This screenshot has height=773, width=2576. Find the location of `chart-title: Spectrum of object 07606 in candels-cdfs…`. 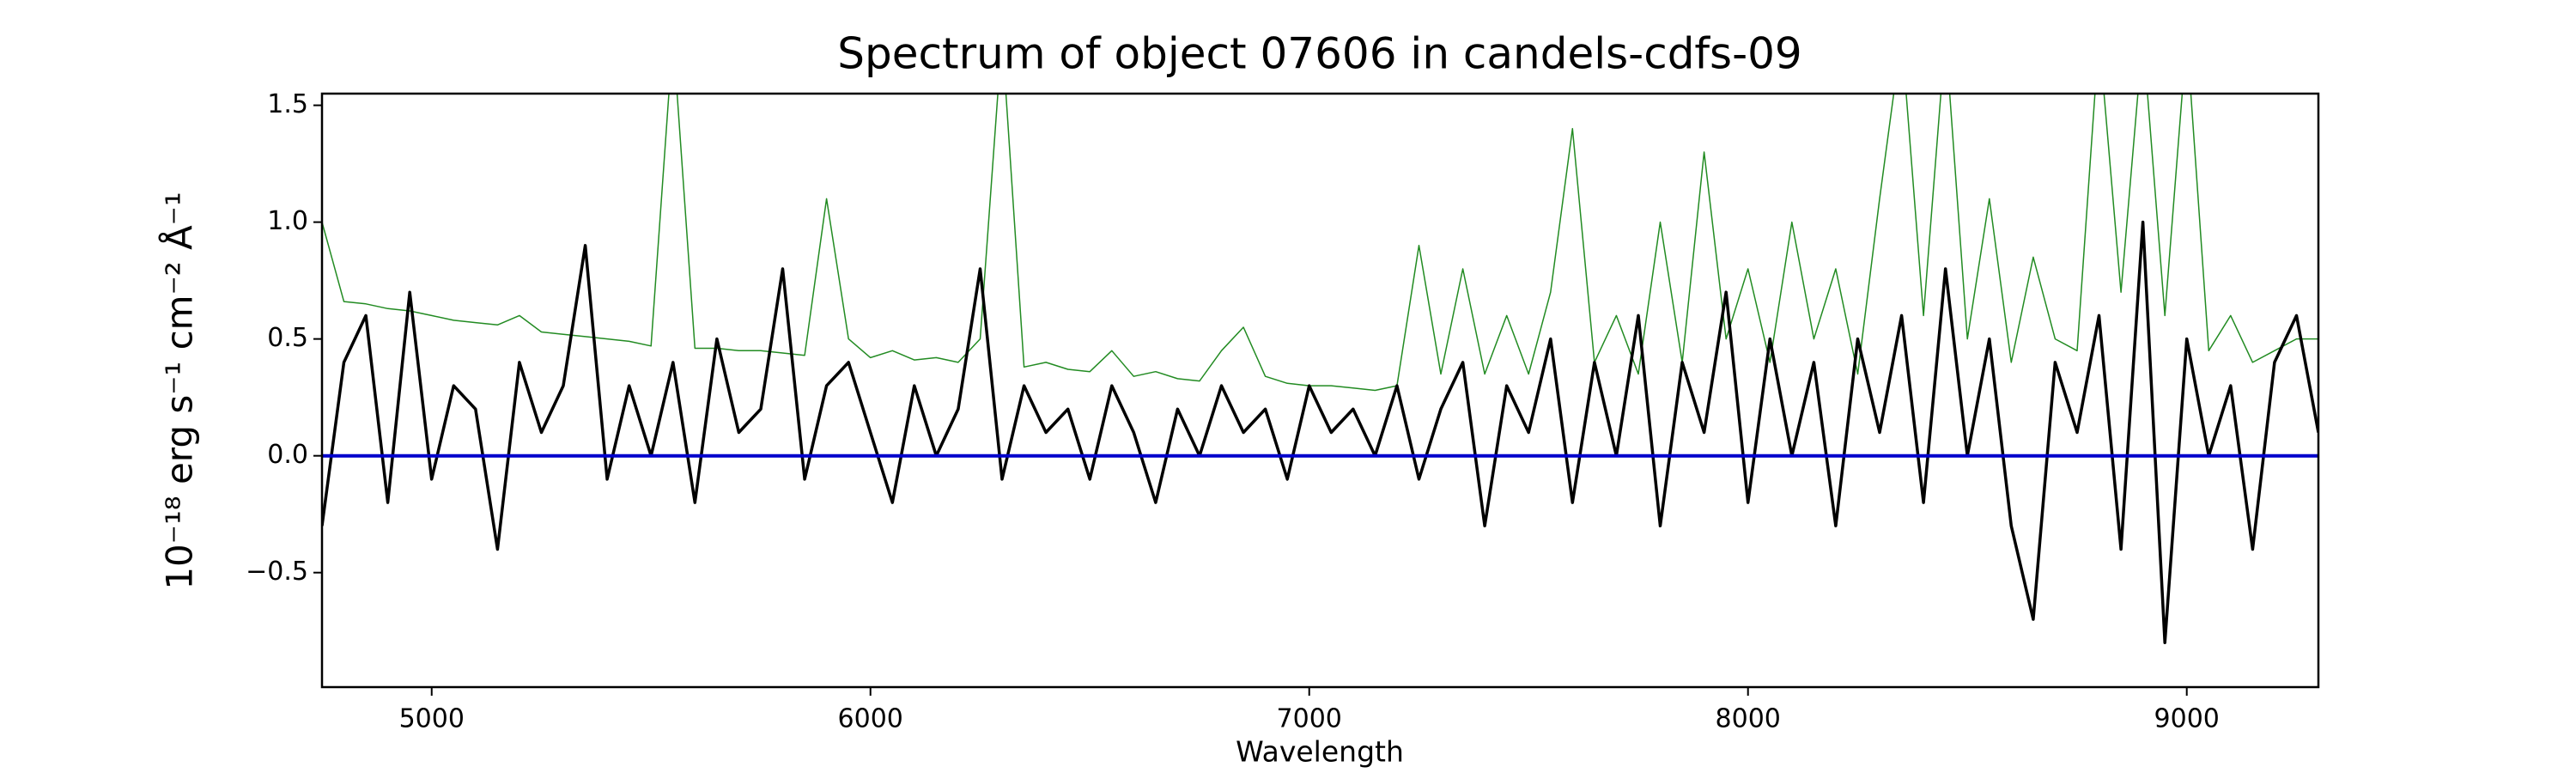

chart-title: Spectrum of object 07606 in candels-cdfs… is located at coordinates (1319, 54).